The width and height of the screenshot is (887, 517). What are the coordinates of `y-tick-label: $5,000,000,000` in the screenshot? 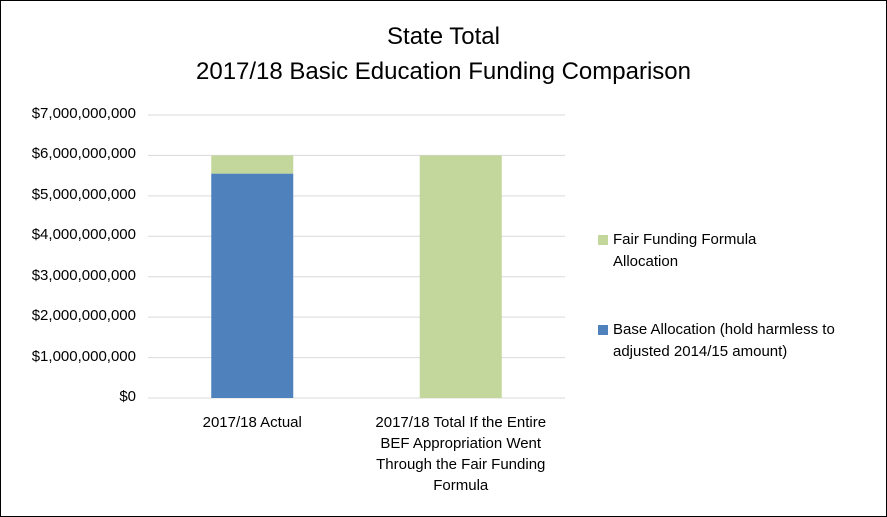 It's located at (83, 194).